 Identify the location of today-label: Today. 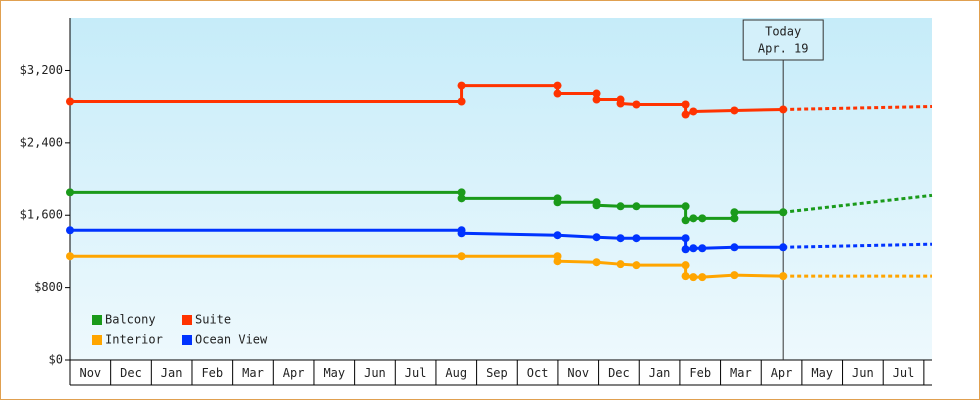
(783, 32).